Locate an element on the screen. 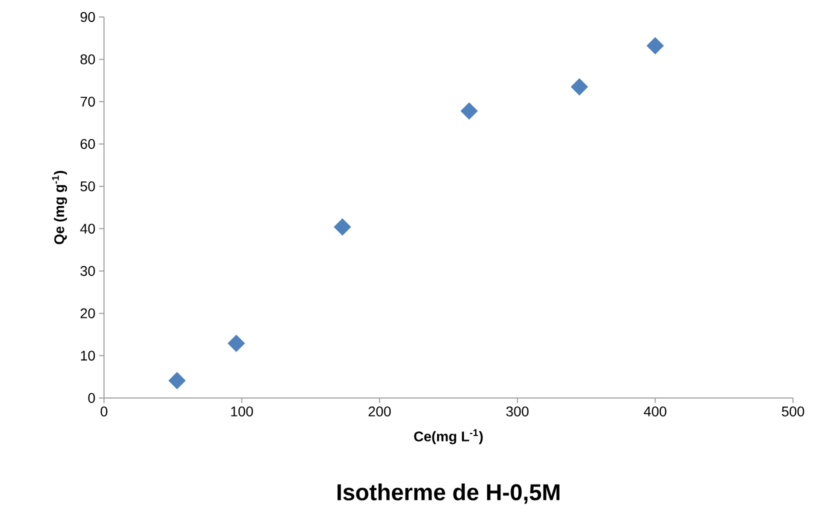 This screenshot has width=818, height=529. x-tick-label: 100 is located at coordinates (242, 411).